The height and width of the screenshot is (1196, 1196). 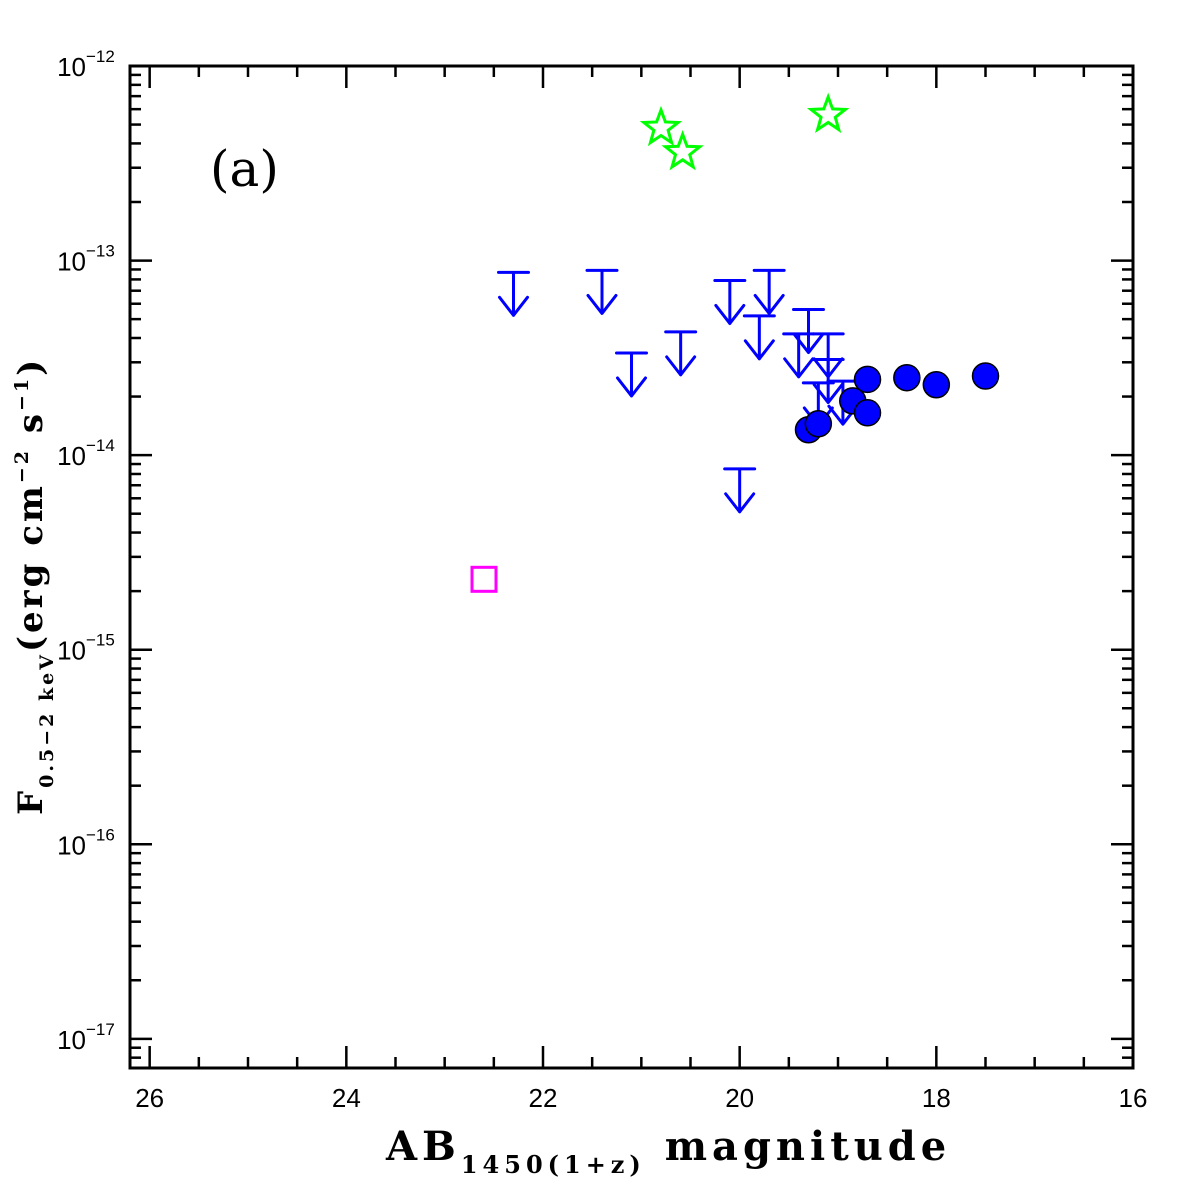 What do you see at coordinates (100, 251) in the screenshot?
I see `y-tick-exponent: −13` at bounding box center [100, 251].